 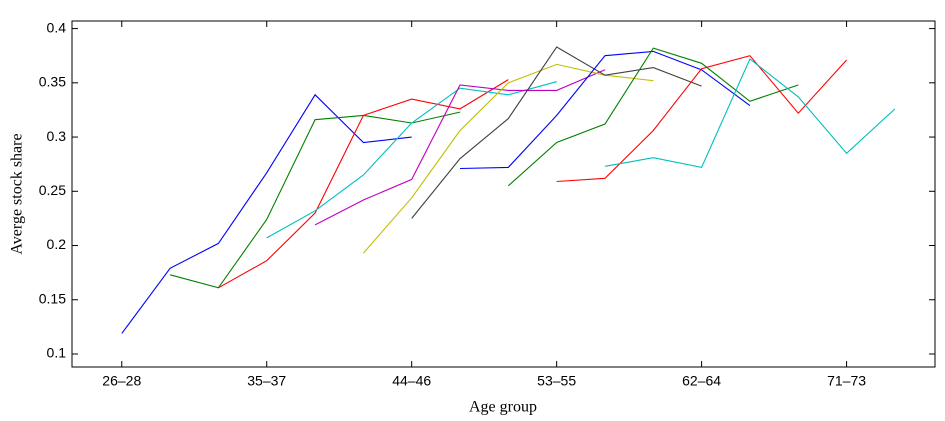 I want to click on x-tick-label: 26–28, so click(x=121, y=381).